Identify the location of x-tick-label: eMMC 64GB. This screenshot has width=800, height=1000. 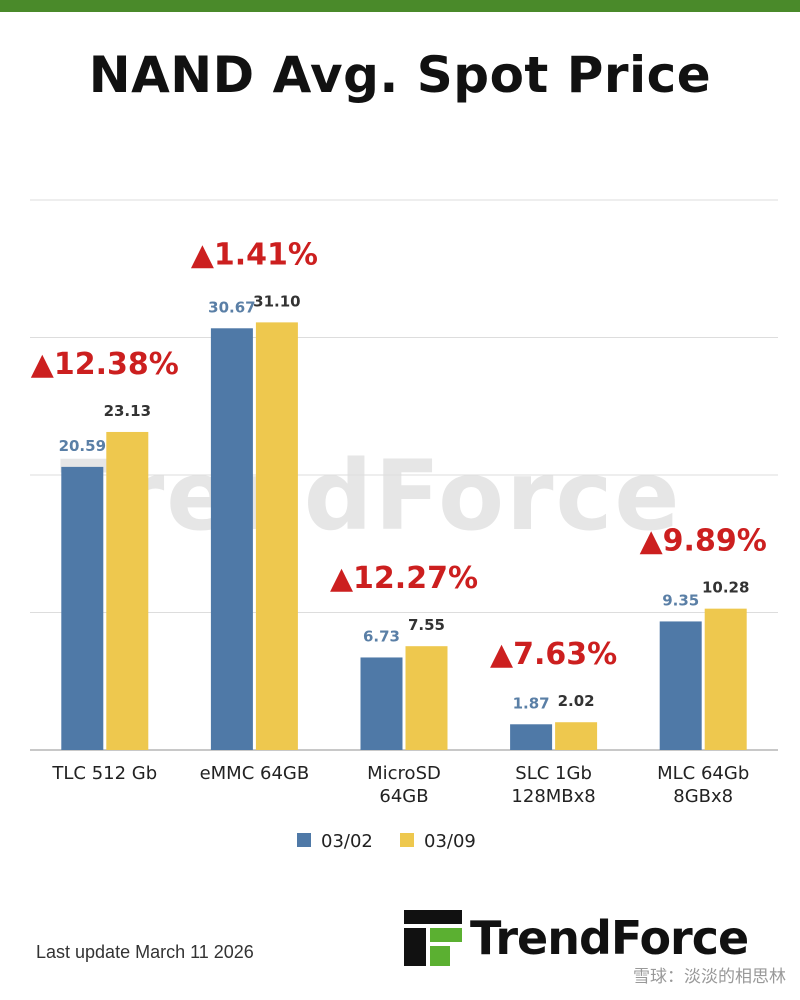
(255, 773).